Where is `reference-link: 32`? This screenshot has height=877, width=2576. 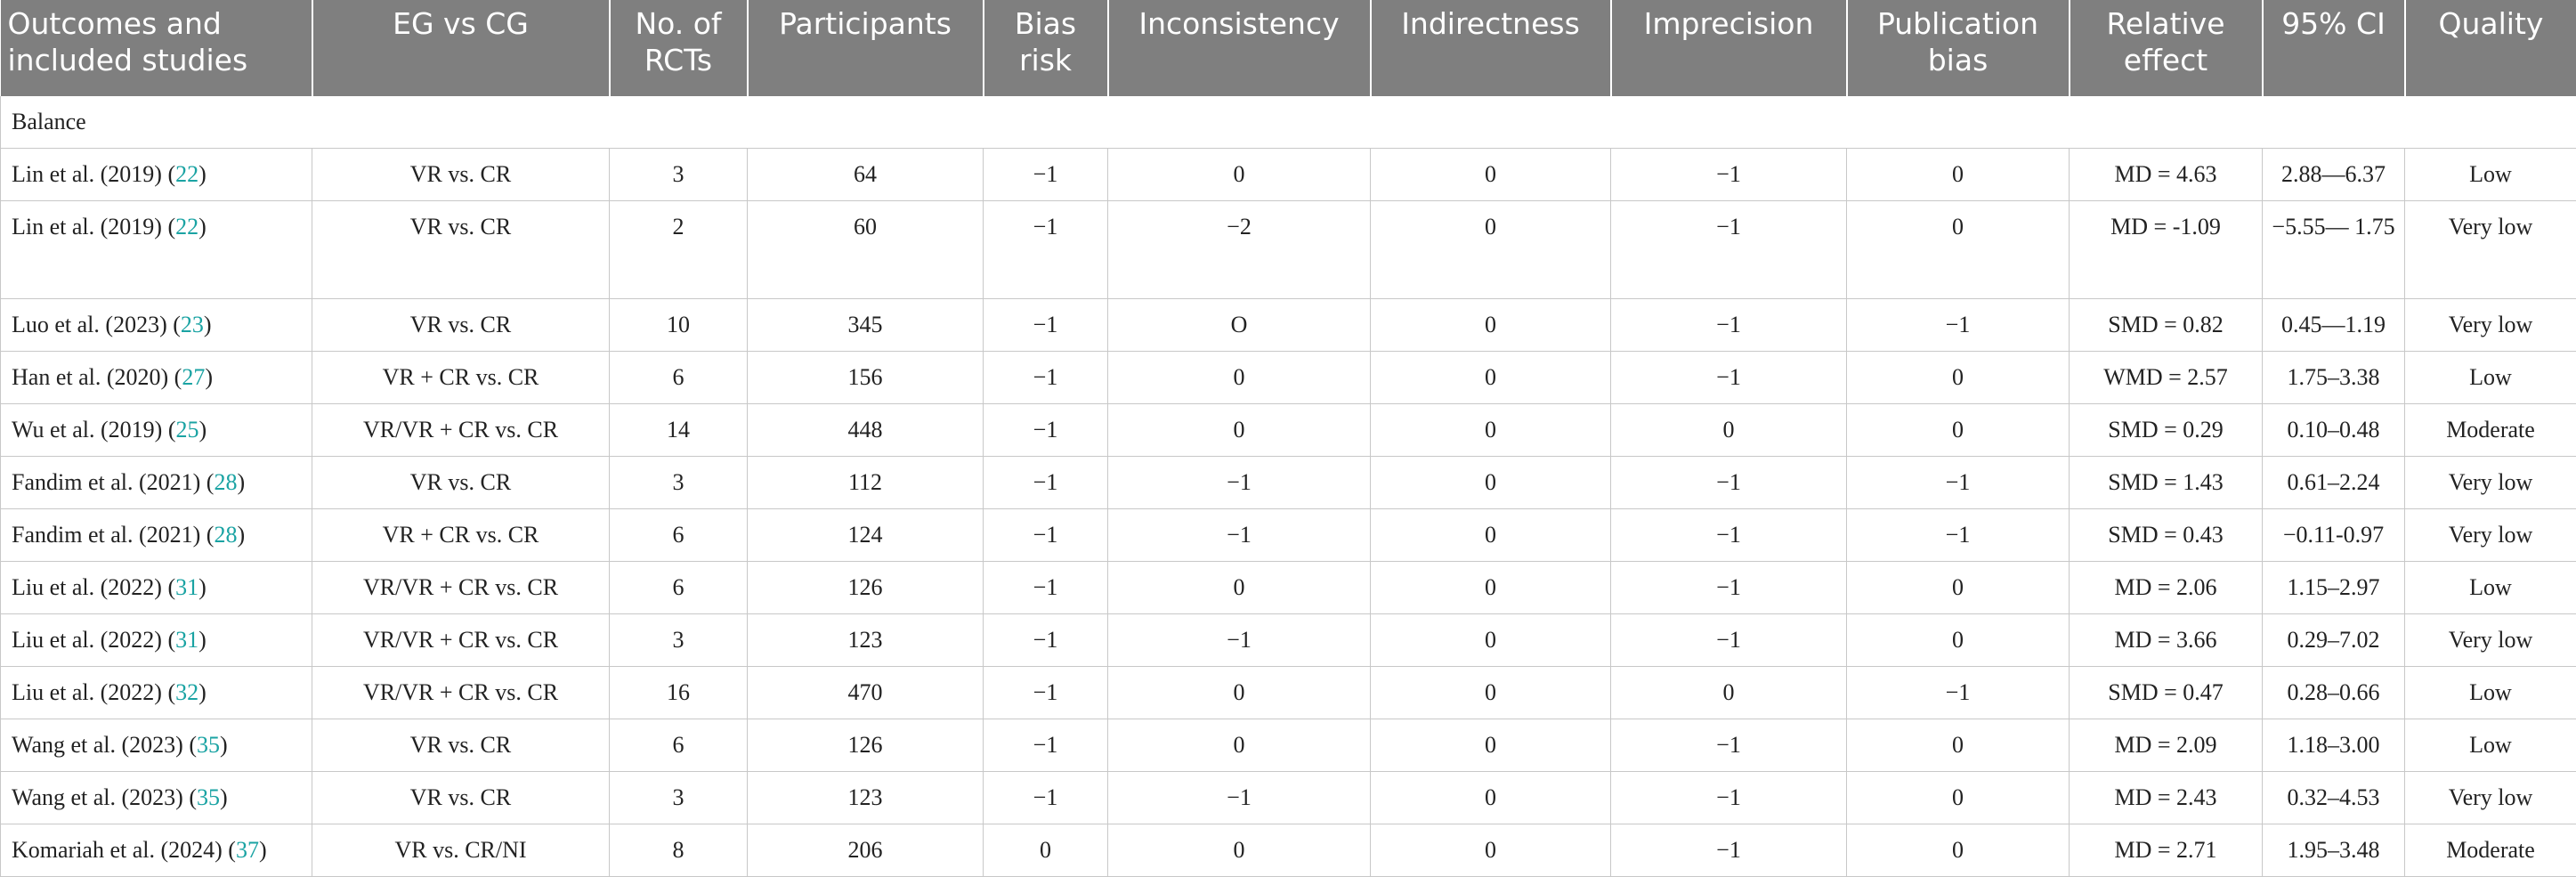
reference-link: 32 is located at coordinates (187, 692).